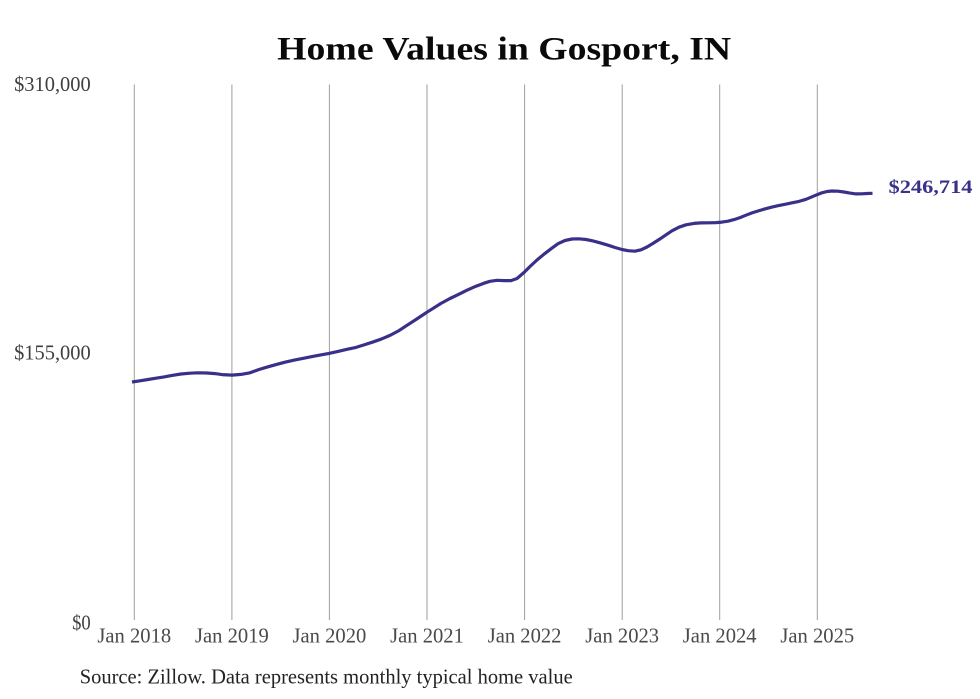  I want to click on svg-text: Jan 2021, so click(427, 637).